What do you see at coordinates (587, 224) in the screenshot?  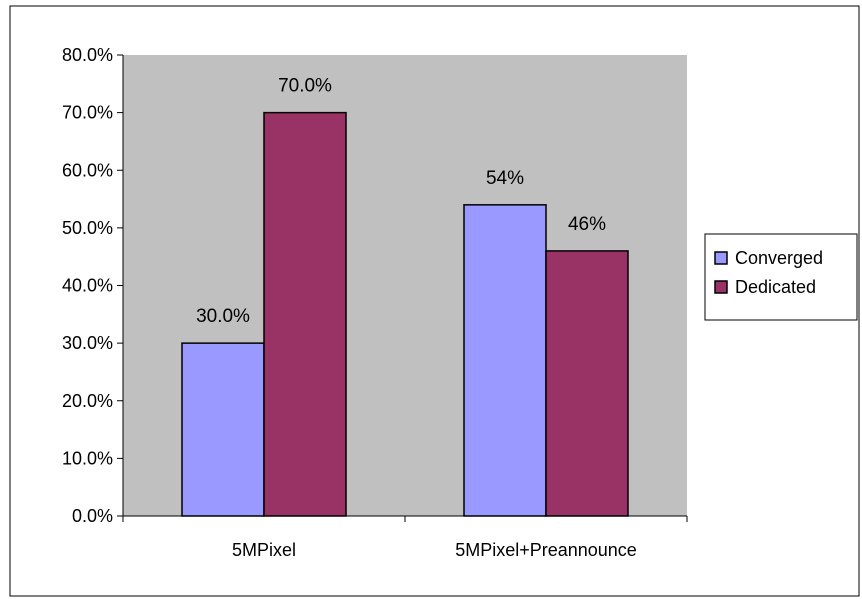 I see `data-label: 46%` at bounding box center [587, 224].